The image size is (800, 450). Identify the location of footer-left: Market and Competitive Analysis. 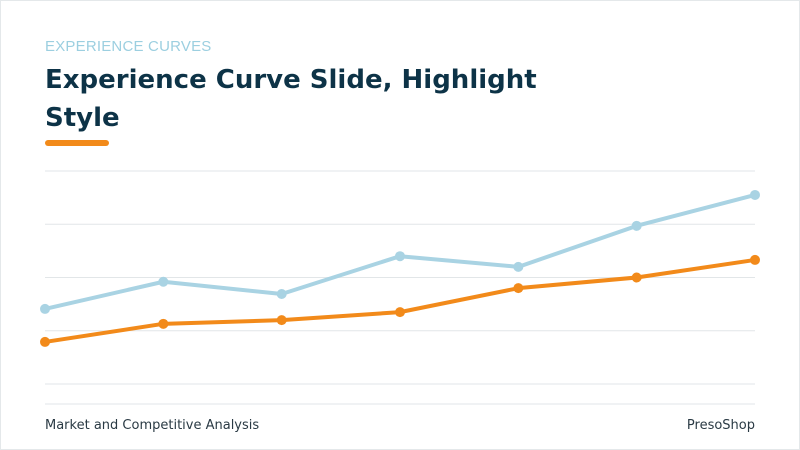
(152, 425).